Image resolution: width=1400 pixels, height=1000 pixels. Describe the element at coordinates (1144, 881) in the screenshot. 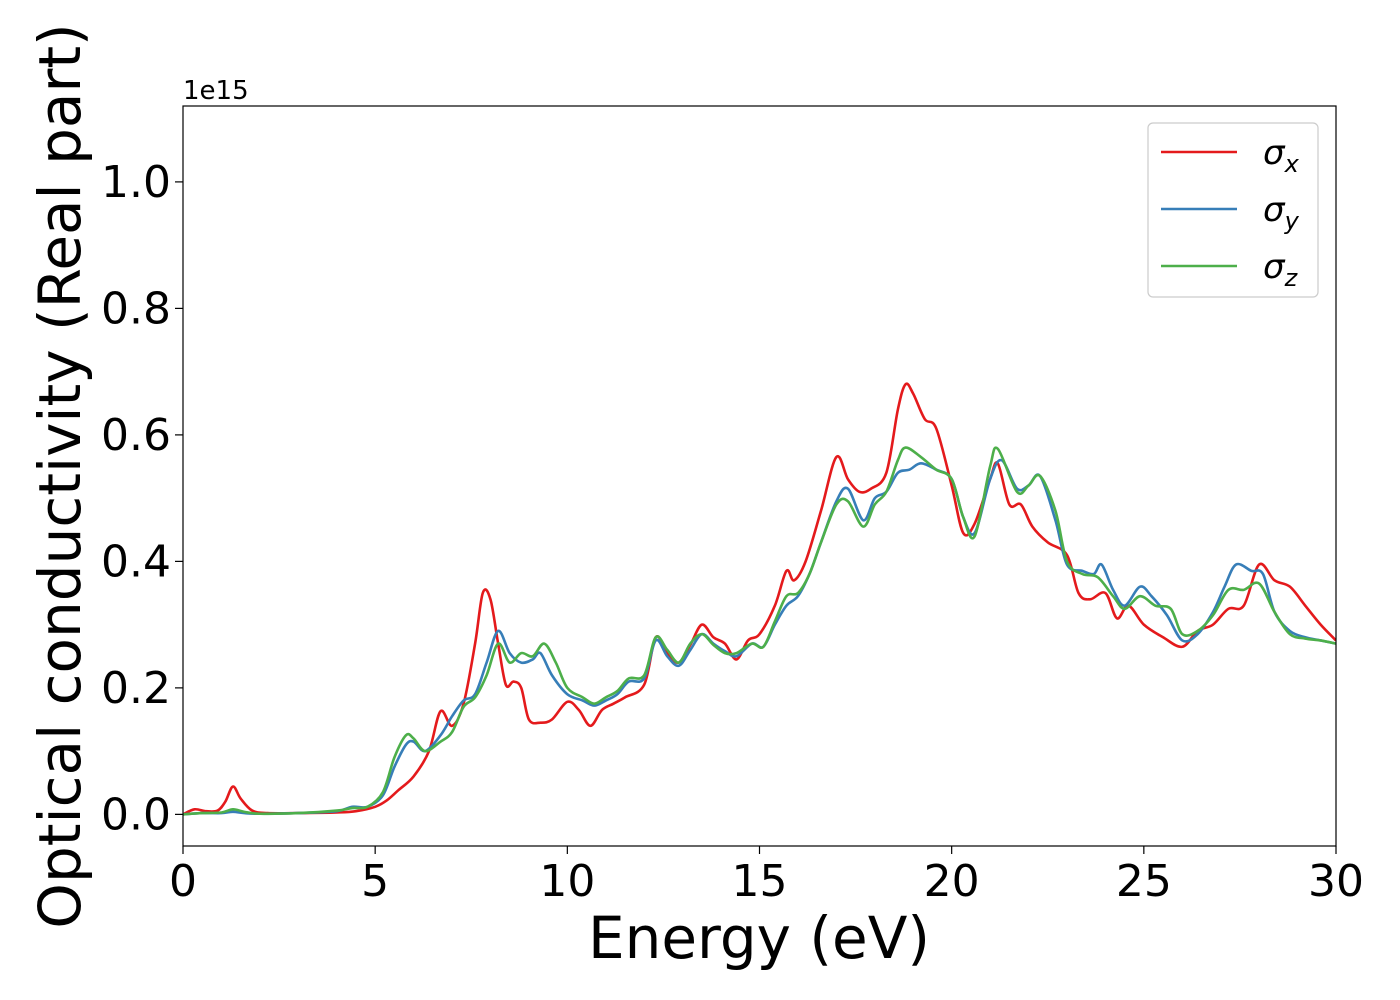

I see `x-tick-label: 25` at that location.